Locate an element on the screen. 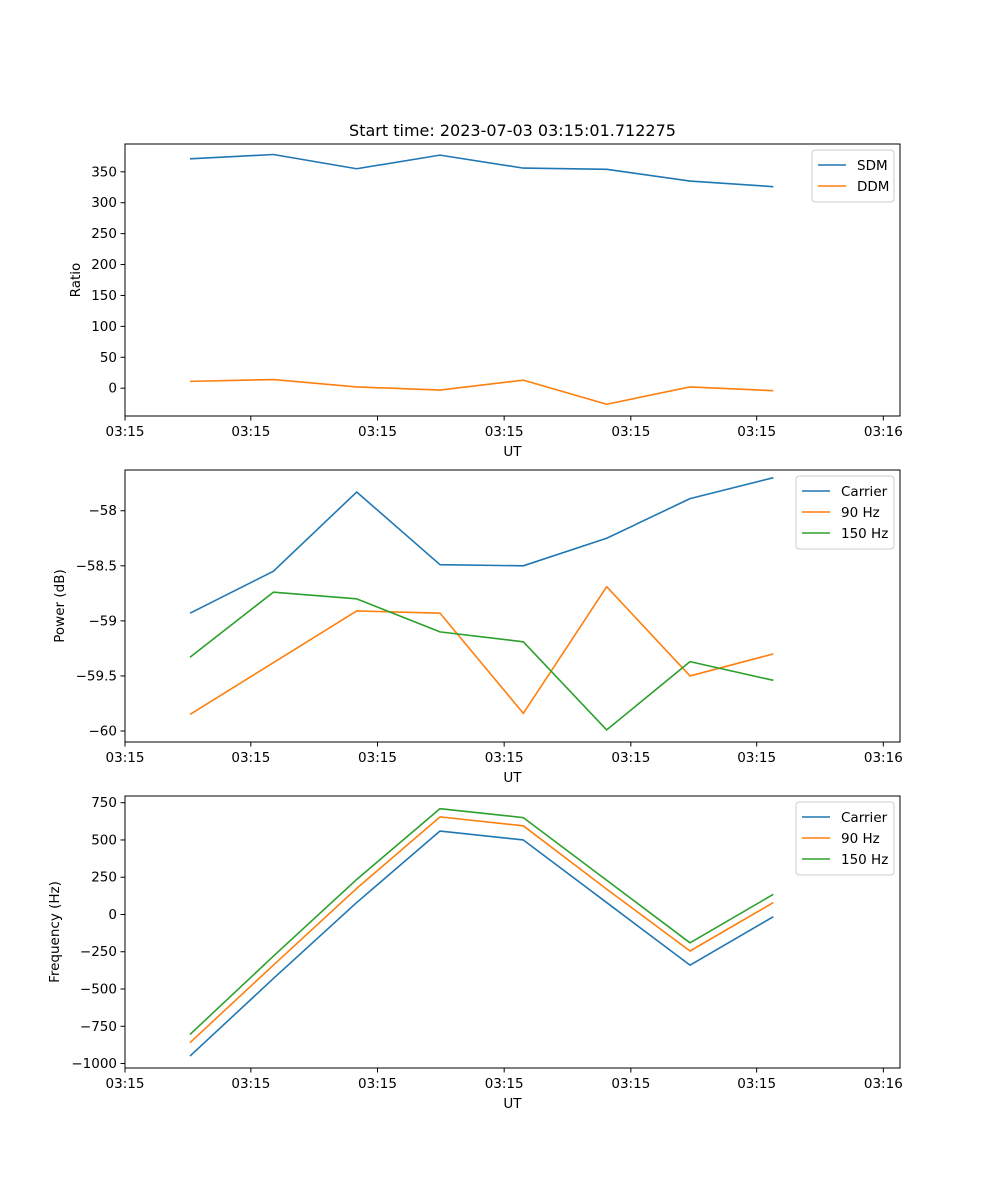  legend-entry: DDM is located at coordinates (873, 187).